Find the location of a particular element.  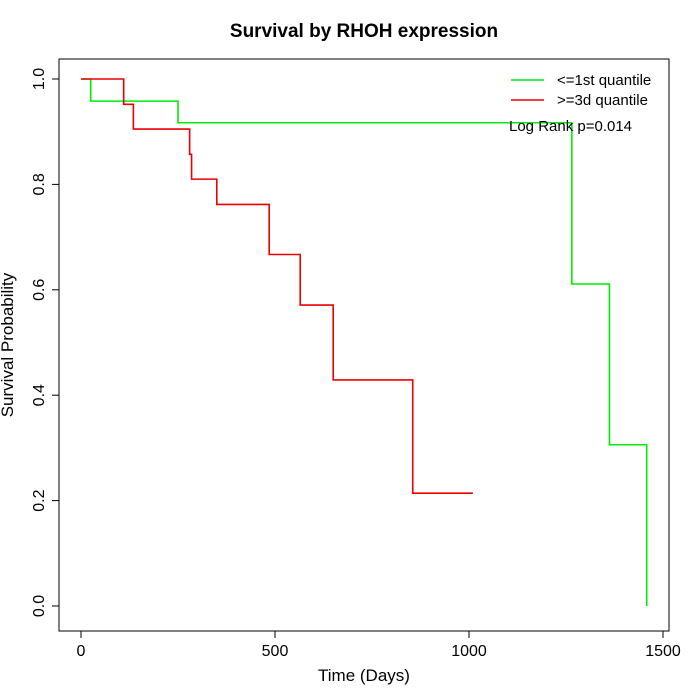

y-tick-label: 0.8 is located at coordinates (39, 184).